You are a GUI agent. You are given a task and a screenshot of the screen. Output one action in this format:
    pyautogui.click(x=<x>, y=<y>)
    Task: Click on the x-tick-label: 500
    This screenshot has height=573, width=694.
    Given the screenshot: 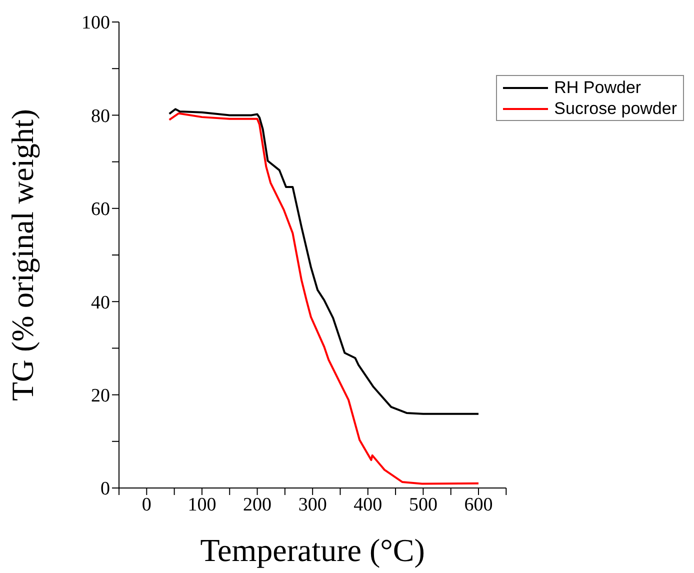 What is the action you would take?
    pyautogui.click(x=423, y=505)
    